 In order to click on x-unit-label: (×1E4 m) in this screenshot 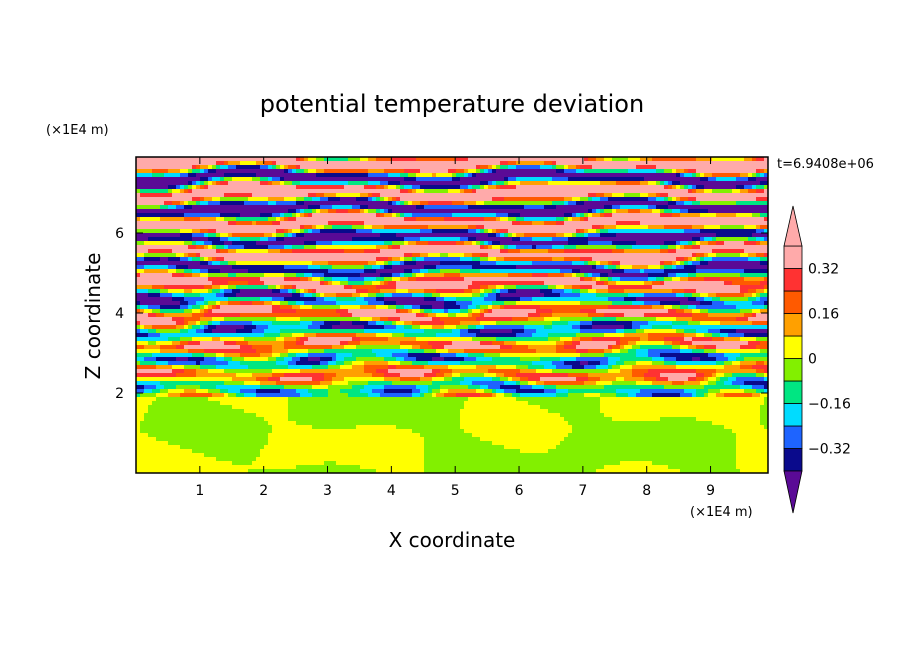, I will do `click(721, 512)`.